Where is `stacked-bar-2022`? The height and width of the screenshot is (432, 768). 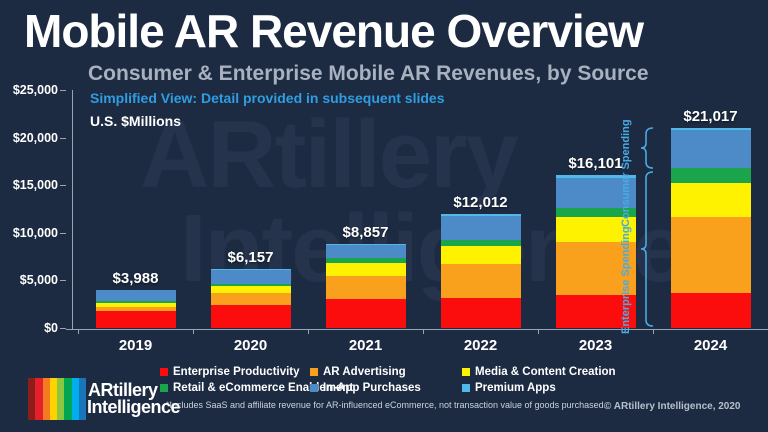
stacked-bar-2022 is located at coordinates (480, 270).